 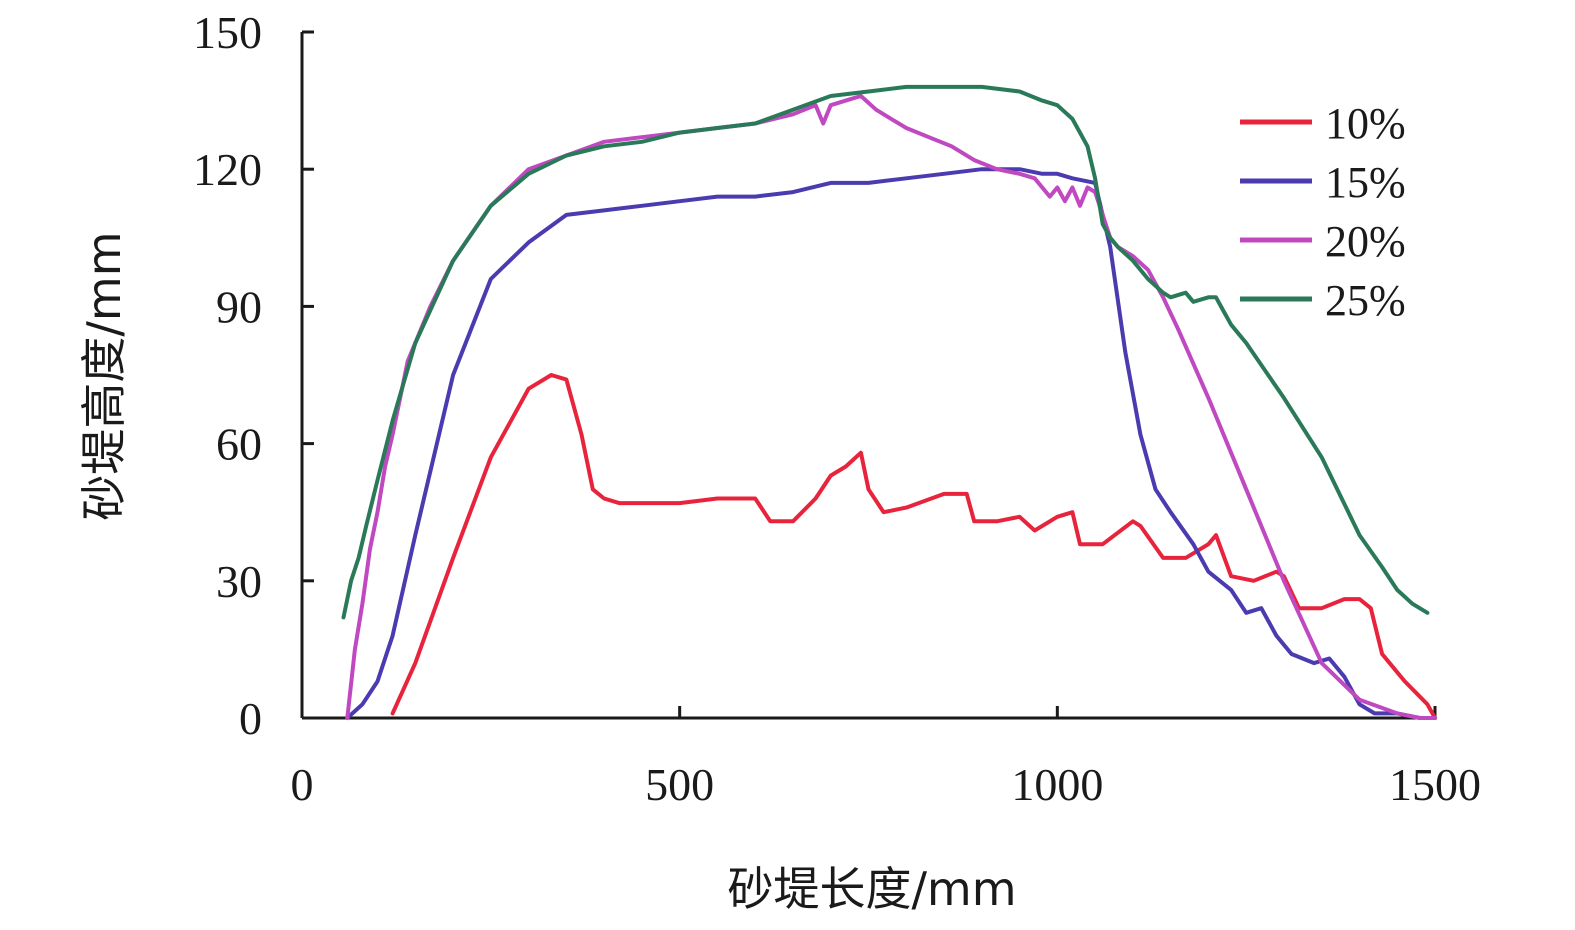 What do you see at coordinates (239, 581) in the screenshot?
I see `y-tick-label: 30` at bounding box center [239, 581].